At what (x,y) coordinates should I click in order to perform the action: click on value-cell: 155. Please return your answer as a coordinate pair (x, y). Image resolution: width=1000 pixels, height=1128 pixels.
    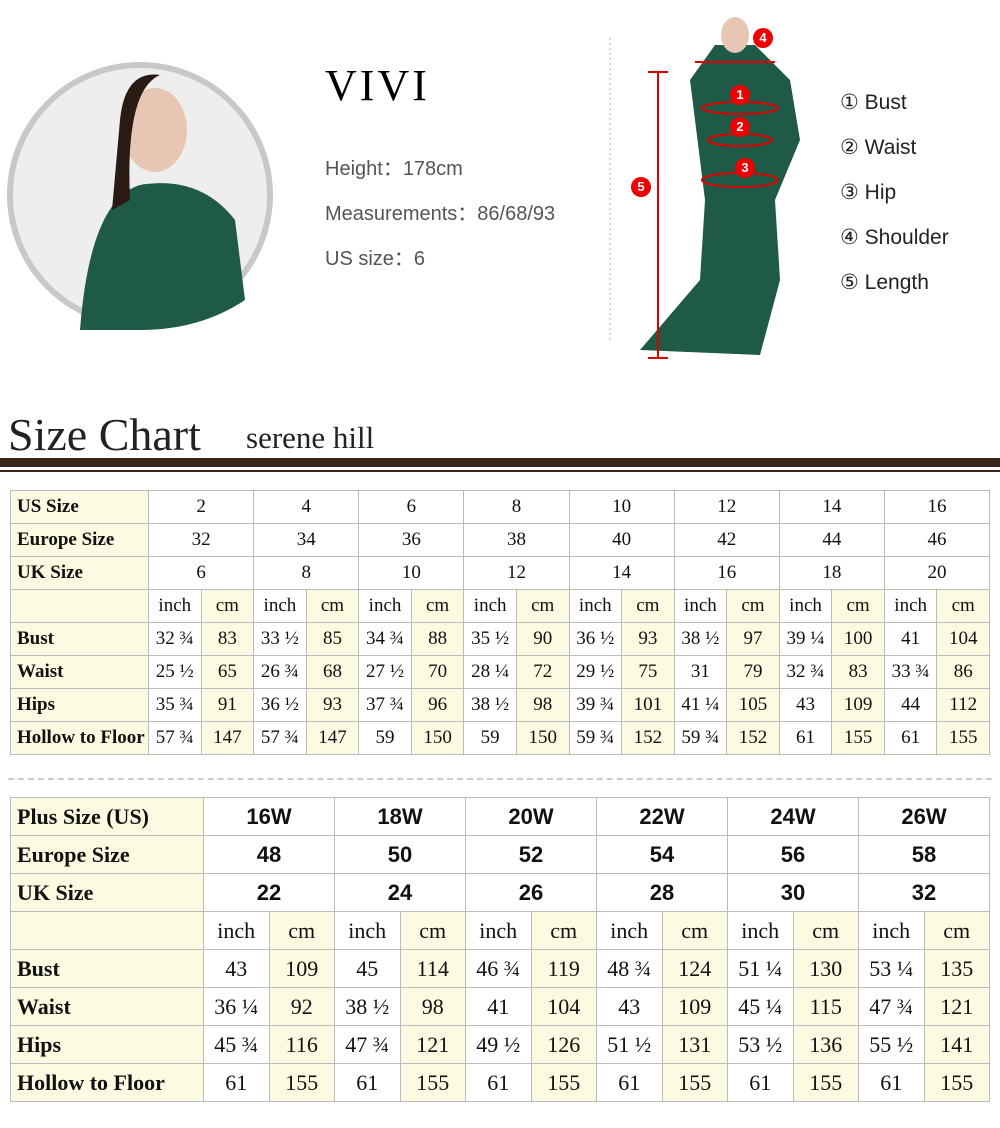
    Looking at the image, I should click on (963, 738).